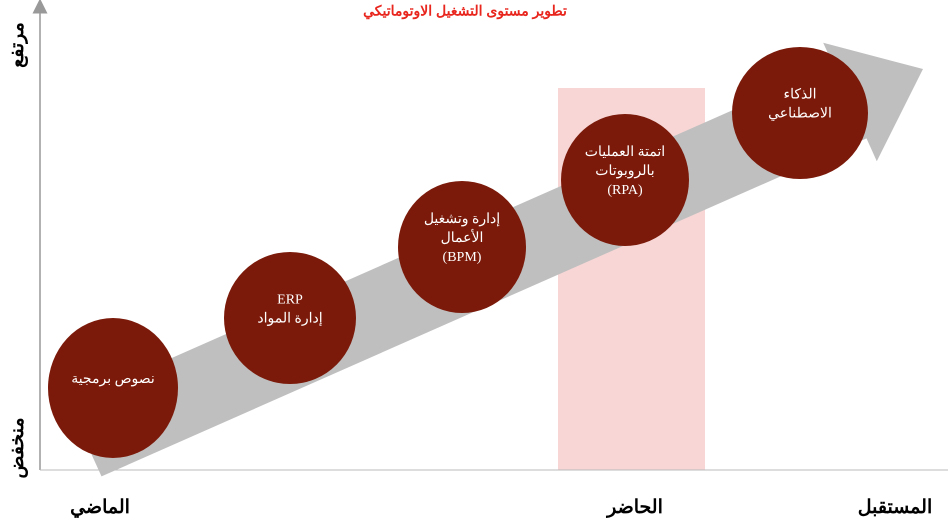  I want to click on node-label: إدارة المواد, so click(289, 319).